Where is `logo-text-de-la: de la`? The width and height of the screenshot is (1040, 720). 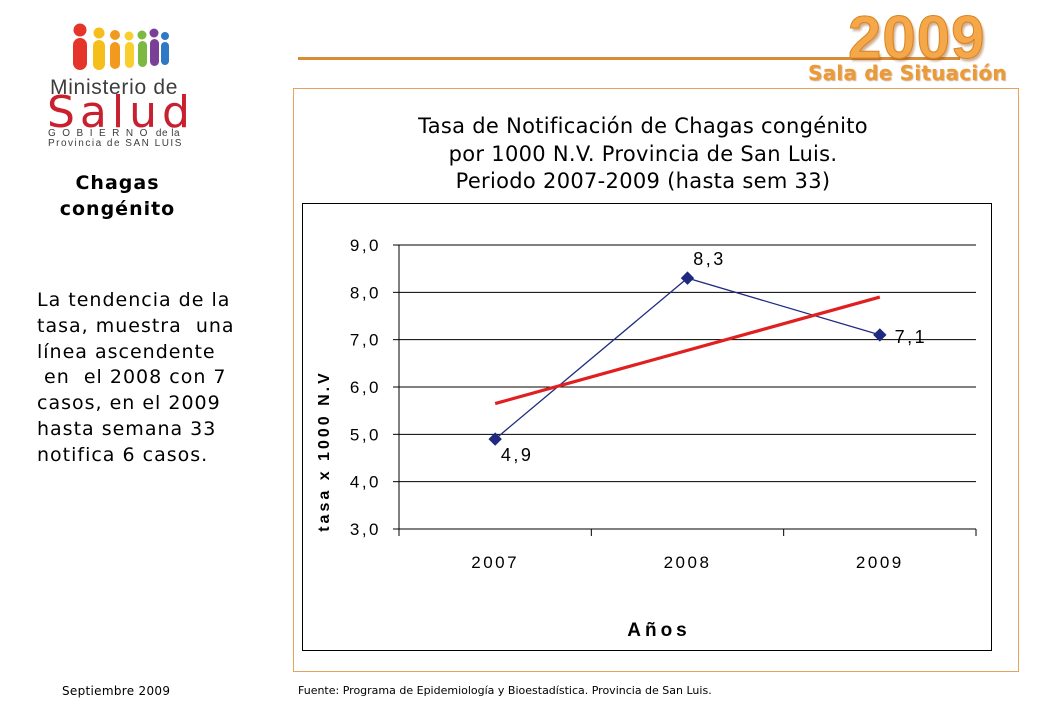 logo-text-de-la: de la is located at coordinates (168, 133).